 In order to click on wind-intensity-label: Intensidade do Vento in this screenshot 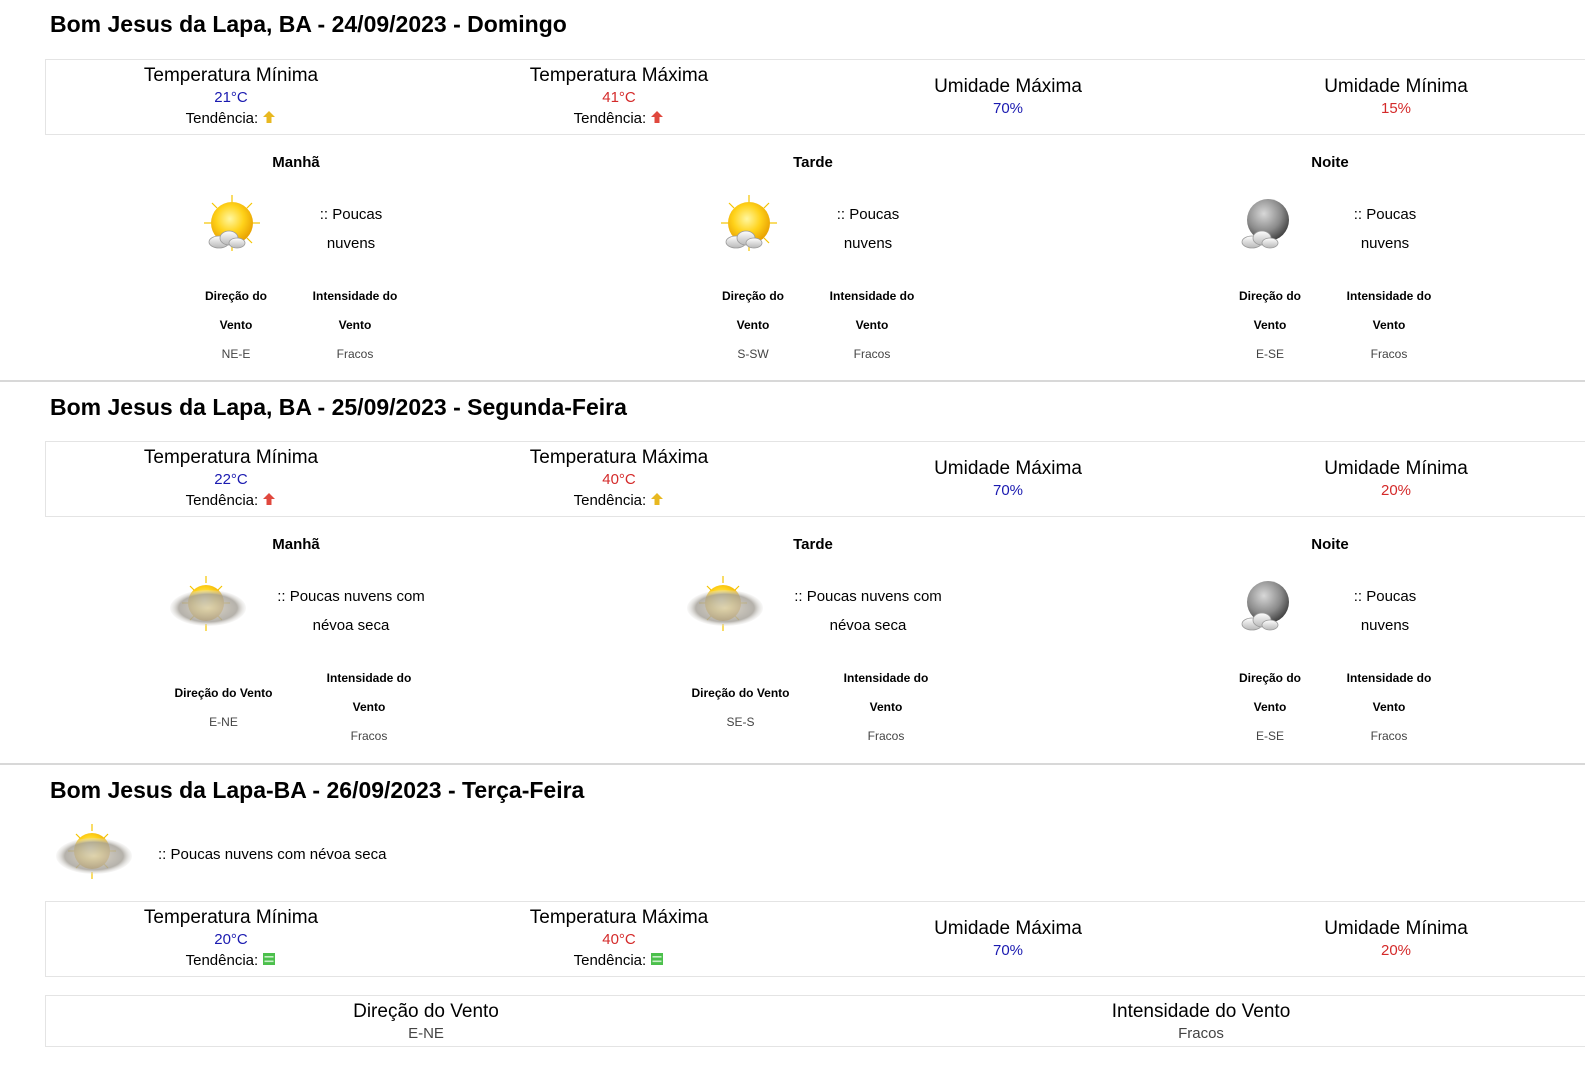, I will do `click(1201, 1011)`.